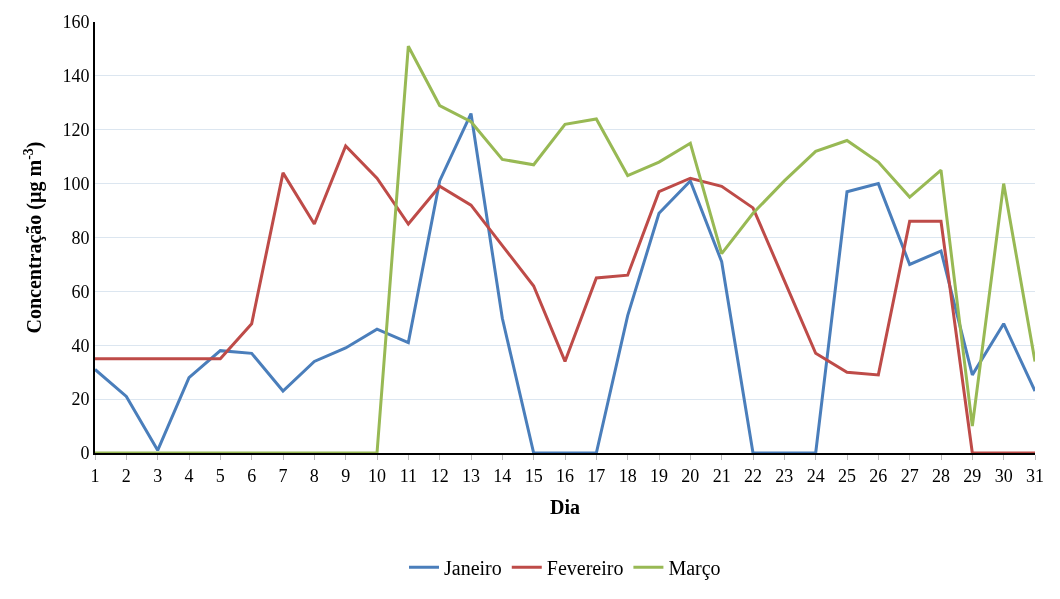 The width and height of the screenshot is (1060, 599). What do you see at coordinates (721, 475) in the screenshot?
I see `x-tick-label: 21` at bounding box center [721, 475].